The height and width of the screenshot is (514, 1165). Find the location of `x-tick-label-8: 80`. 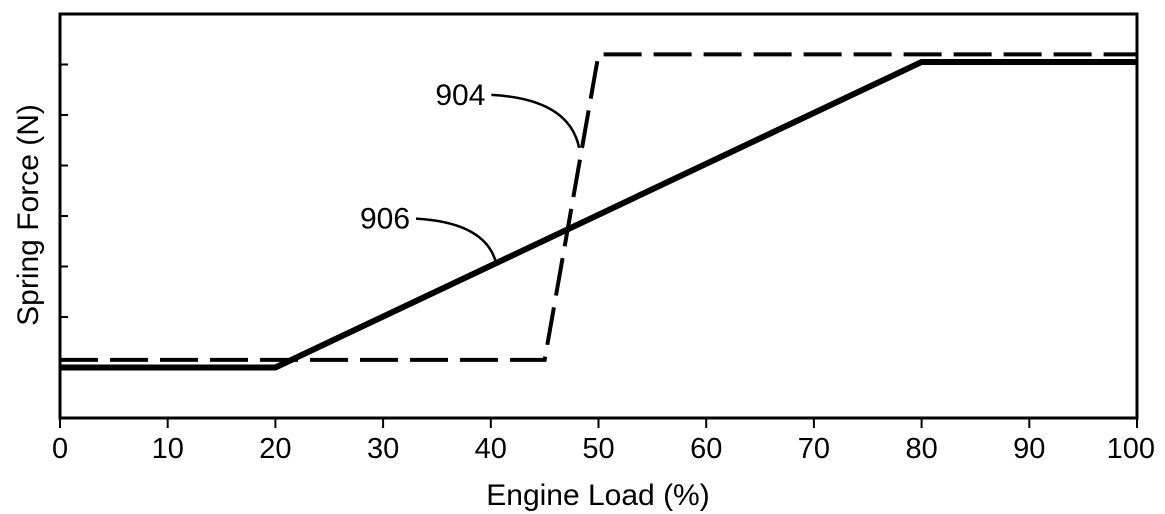

x-tick-label-8: 80 is located at coordinates (921, 449).